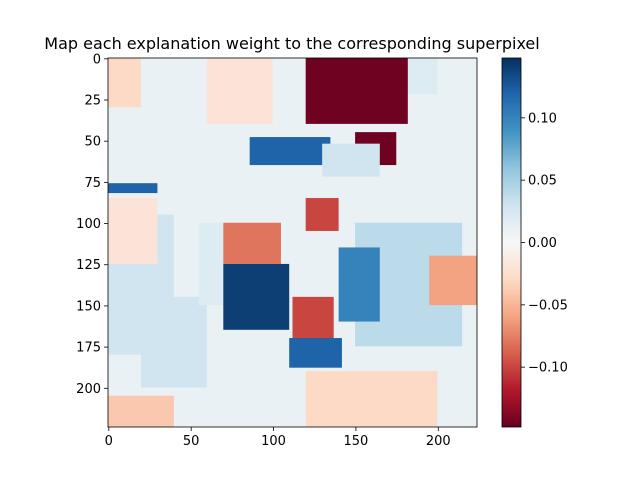 The image size is (640, 480). What do you see at coordinates (548, 305) in the screenshot?
I see `colorbar-tick-label: −0.05` at bounding box center [548, 305].